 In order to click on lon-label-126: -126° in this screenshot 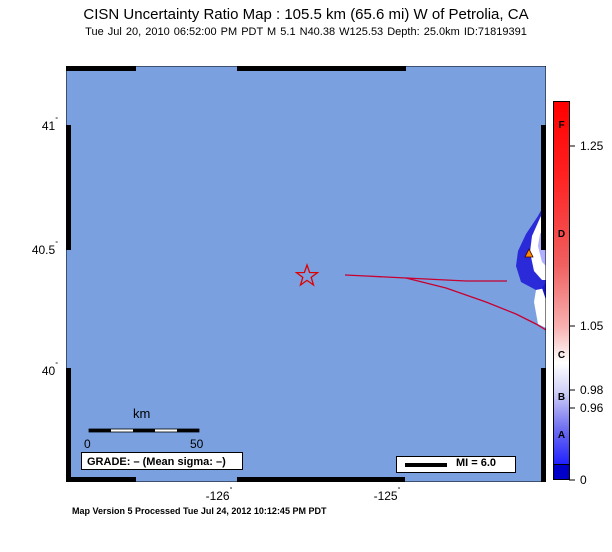, I will do `click(219, 495)`.